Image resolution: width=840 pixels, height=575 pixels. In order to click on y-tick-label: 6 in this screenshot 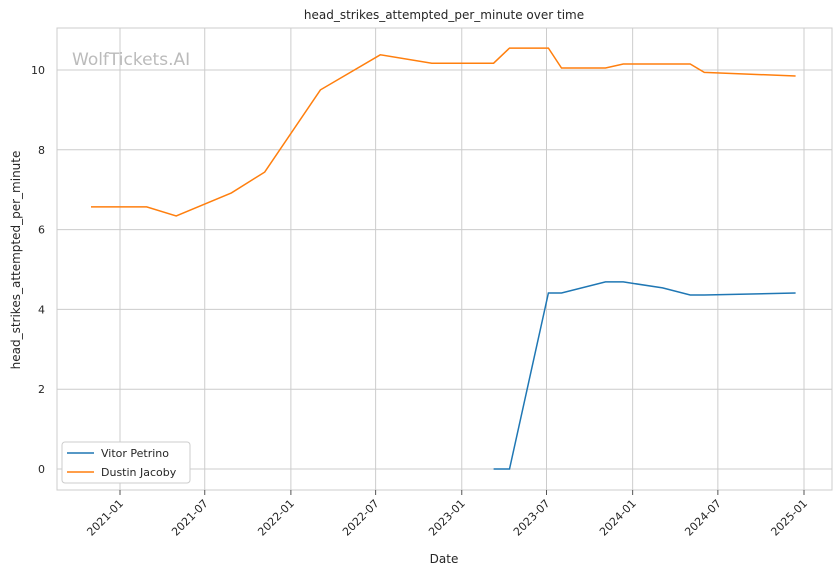, I will do `click(41, 230)`.